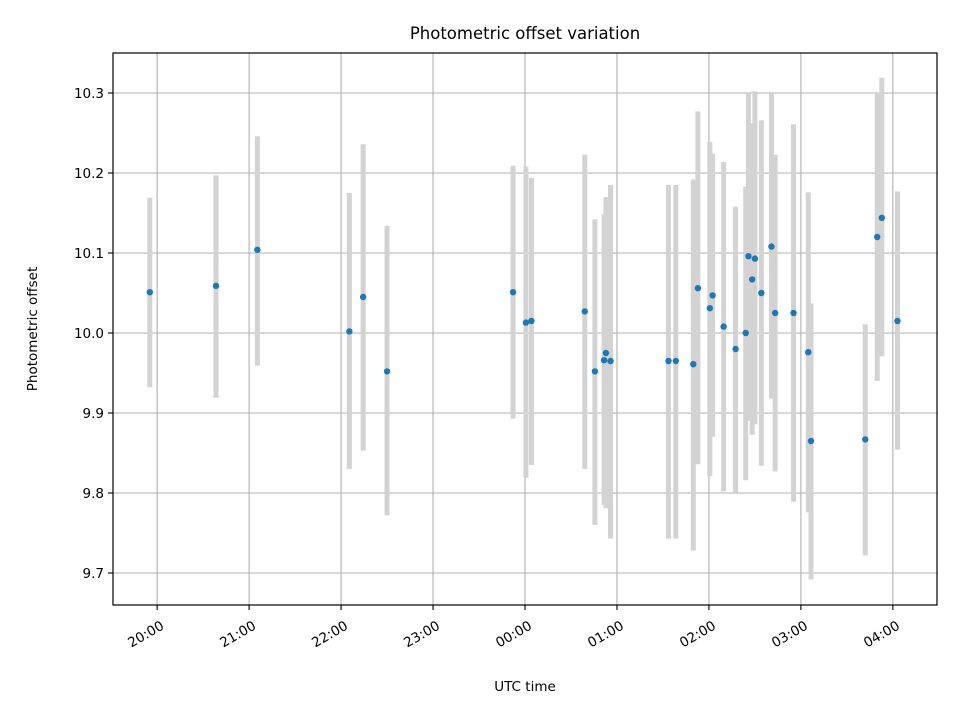 The height and width of the screenshot is (720, 960). What do you see at coordinates (89, 334) in the screenshot?
I see `y-tick-label: 10.0` at bounding box center [89, 334].